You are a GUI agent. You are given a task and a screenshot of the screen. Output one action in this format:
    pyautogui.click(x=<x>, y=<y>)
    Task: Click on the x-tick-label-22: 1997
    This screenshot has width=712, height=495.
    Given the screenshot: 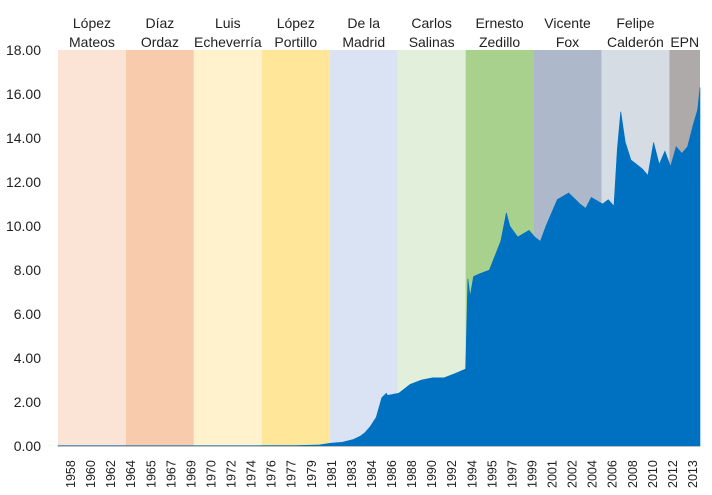 What is the action you would take?
    pyautogui.click(x=512, y=474)
    